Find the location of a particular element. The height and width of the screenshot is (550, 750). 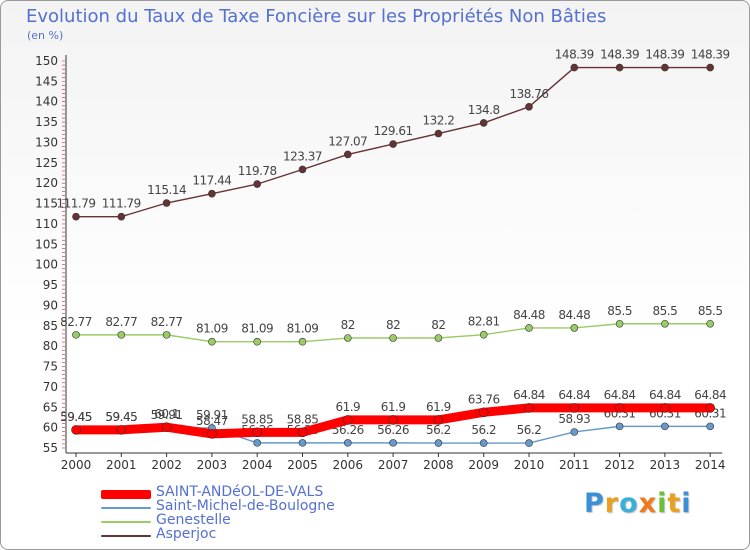

data-label: 81.09 is located at coordinates (303, 329).